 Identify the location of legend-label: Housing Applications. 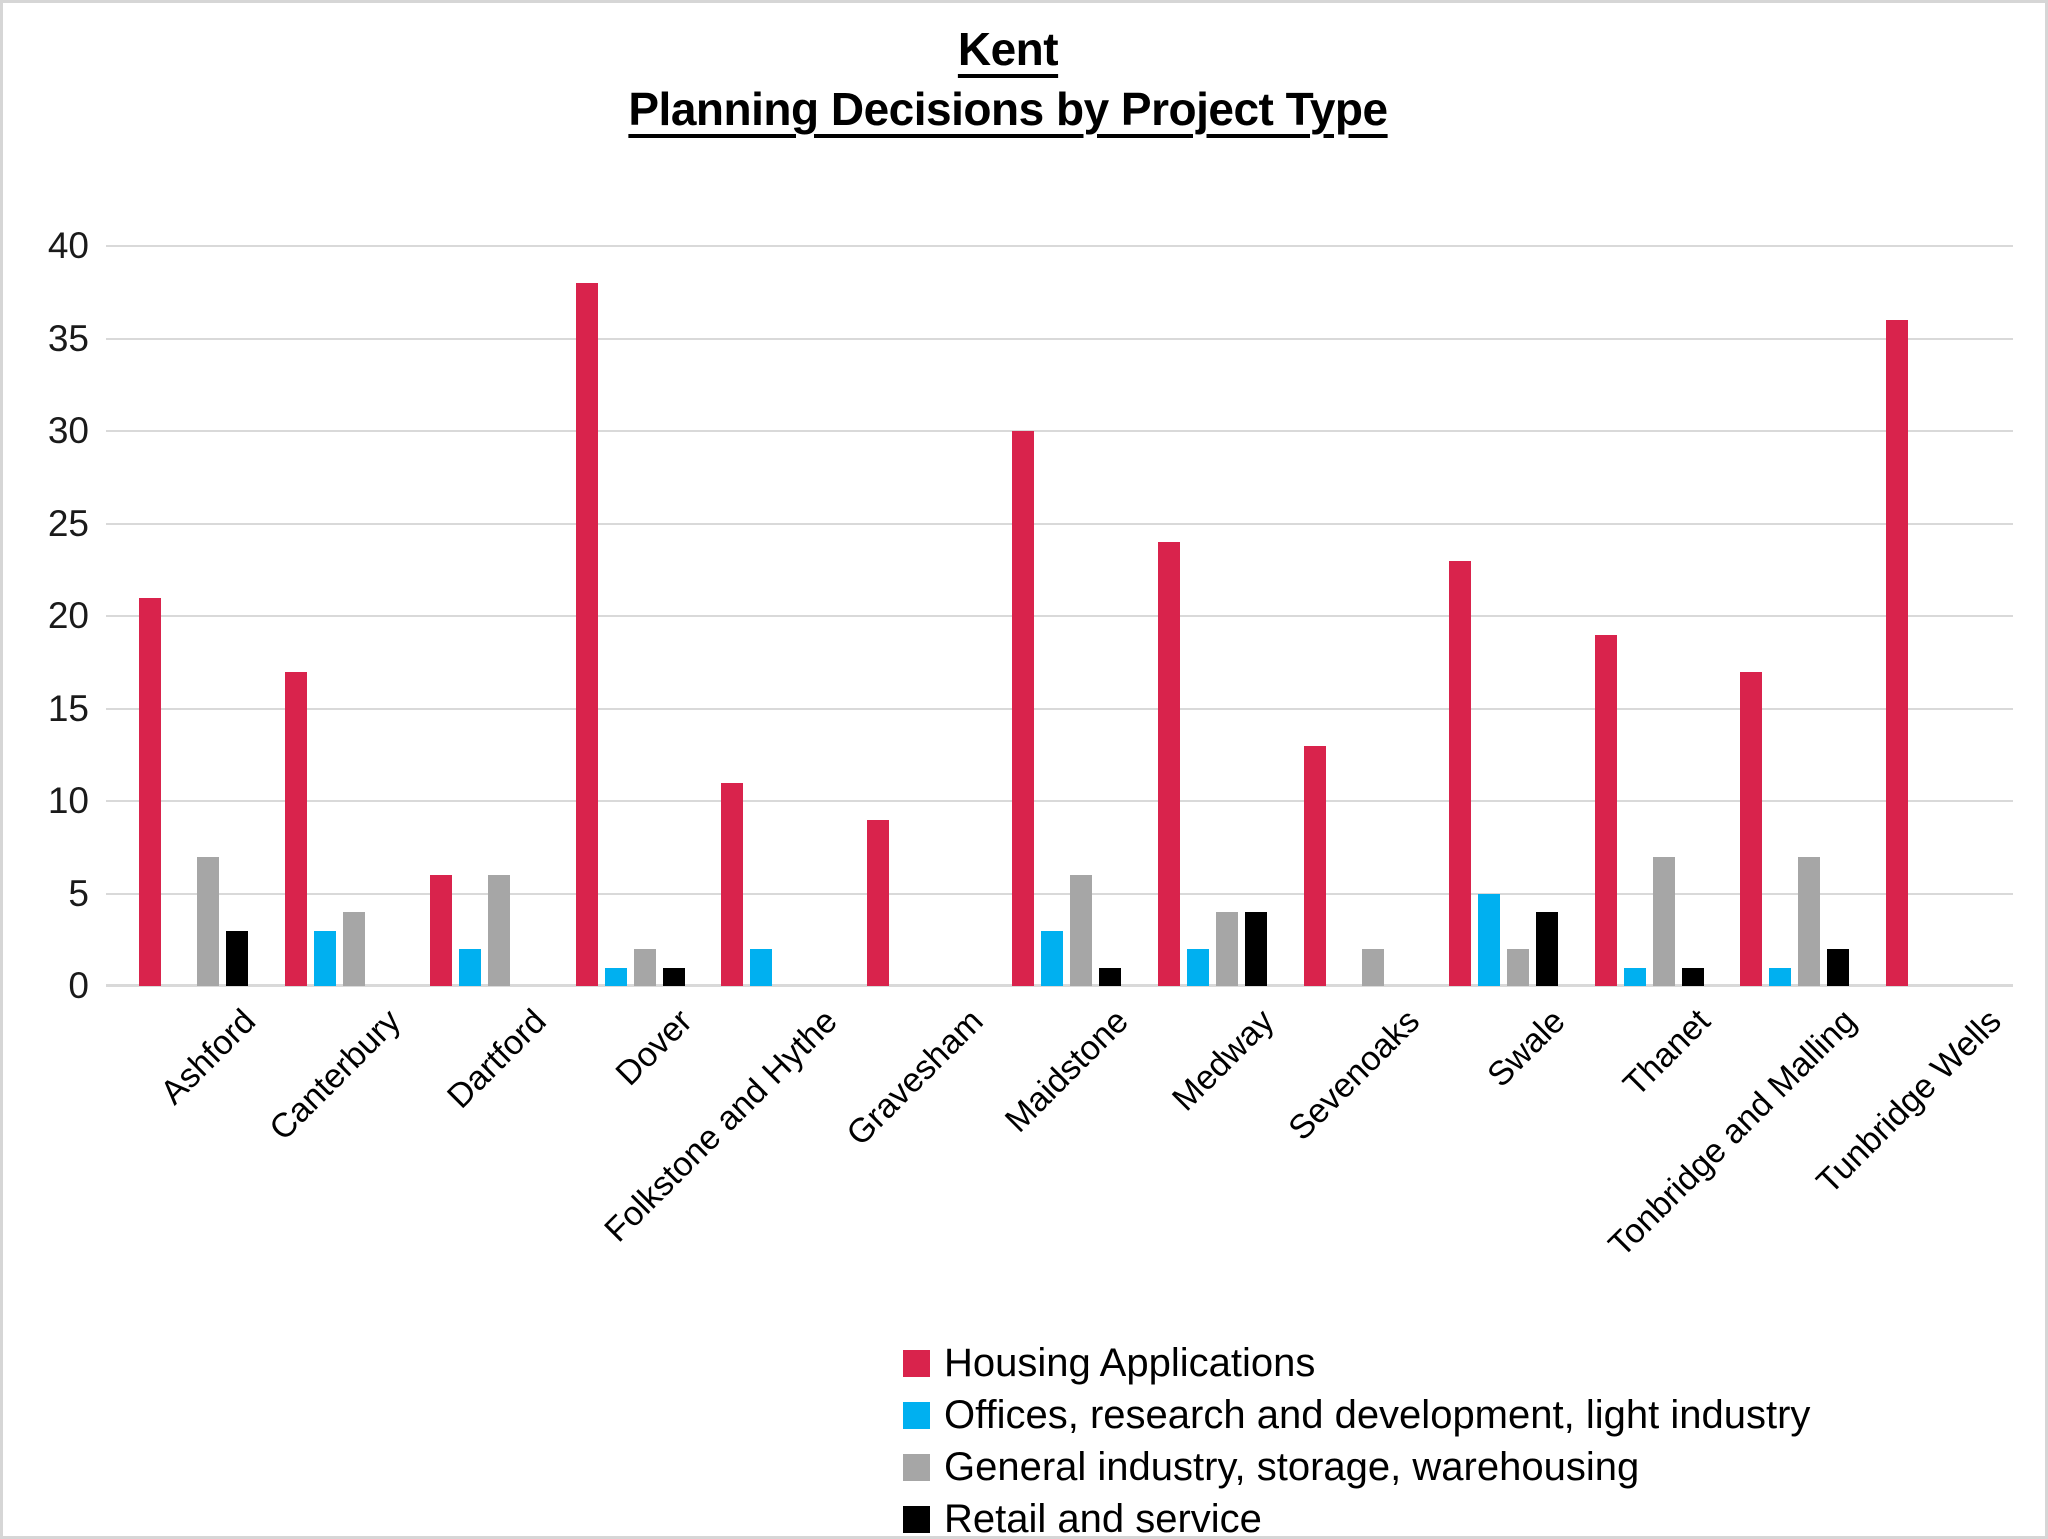
(1130, 1363).